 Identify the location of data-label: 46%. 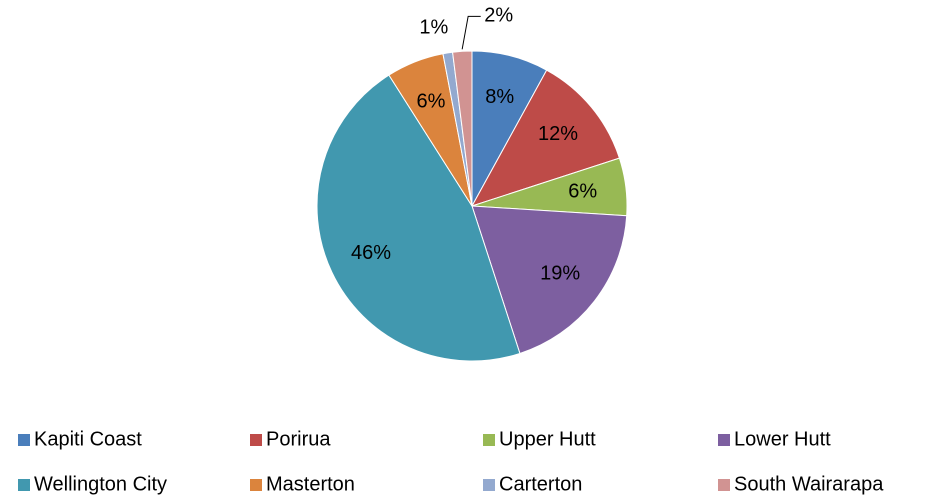
(371, 253).